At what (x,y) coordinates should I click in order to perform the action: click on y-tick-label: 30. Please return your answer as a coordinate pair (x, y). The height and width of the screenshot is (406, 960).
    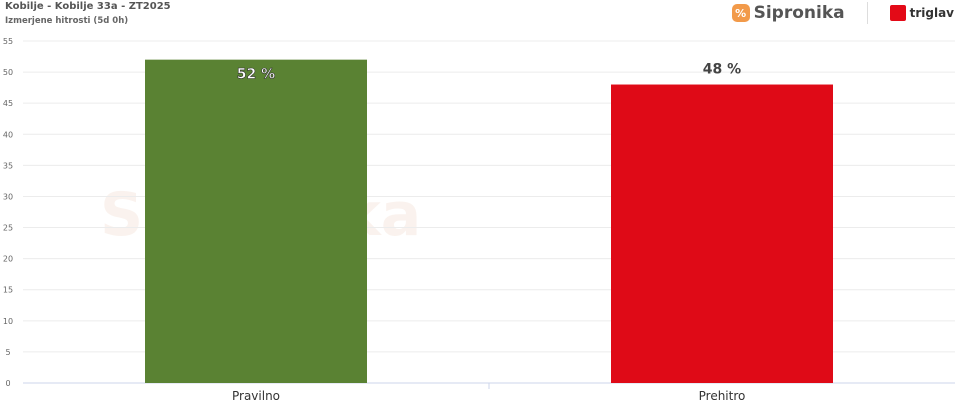
    Looking at the image, I should click on (8, 196).